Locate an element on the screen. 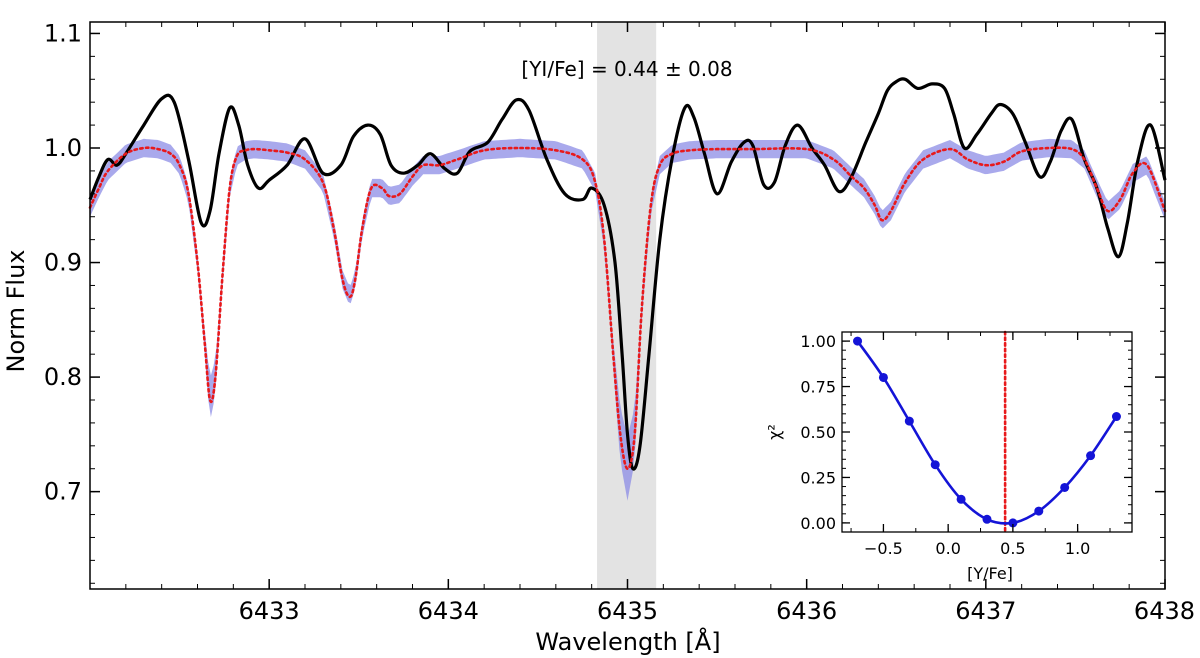 The image size is (1200, 658). x-tick-label: 6434 is located at coordinates (448, 611).